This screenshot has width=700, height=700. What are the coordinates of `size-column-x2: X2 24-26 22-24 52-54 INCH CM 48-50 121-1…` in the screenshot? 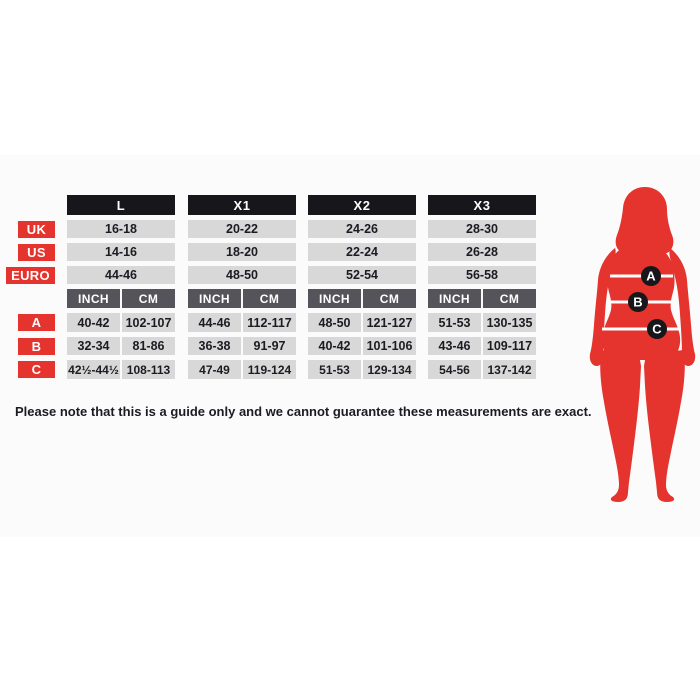 It's located at (362, 287).